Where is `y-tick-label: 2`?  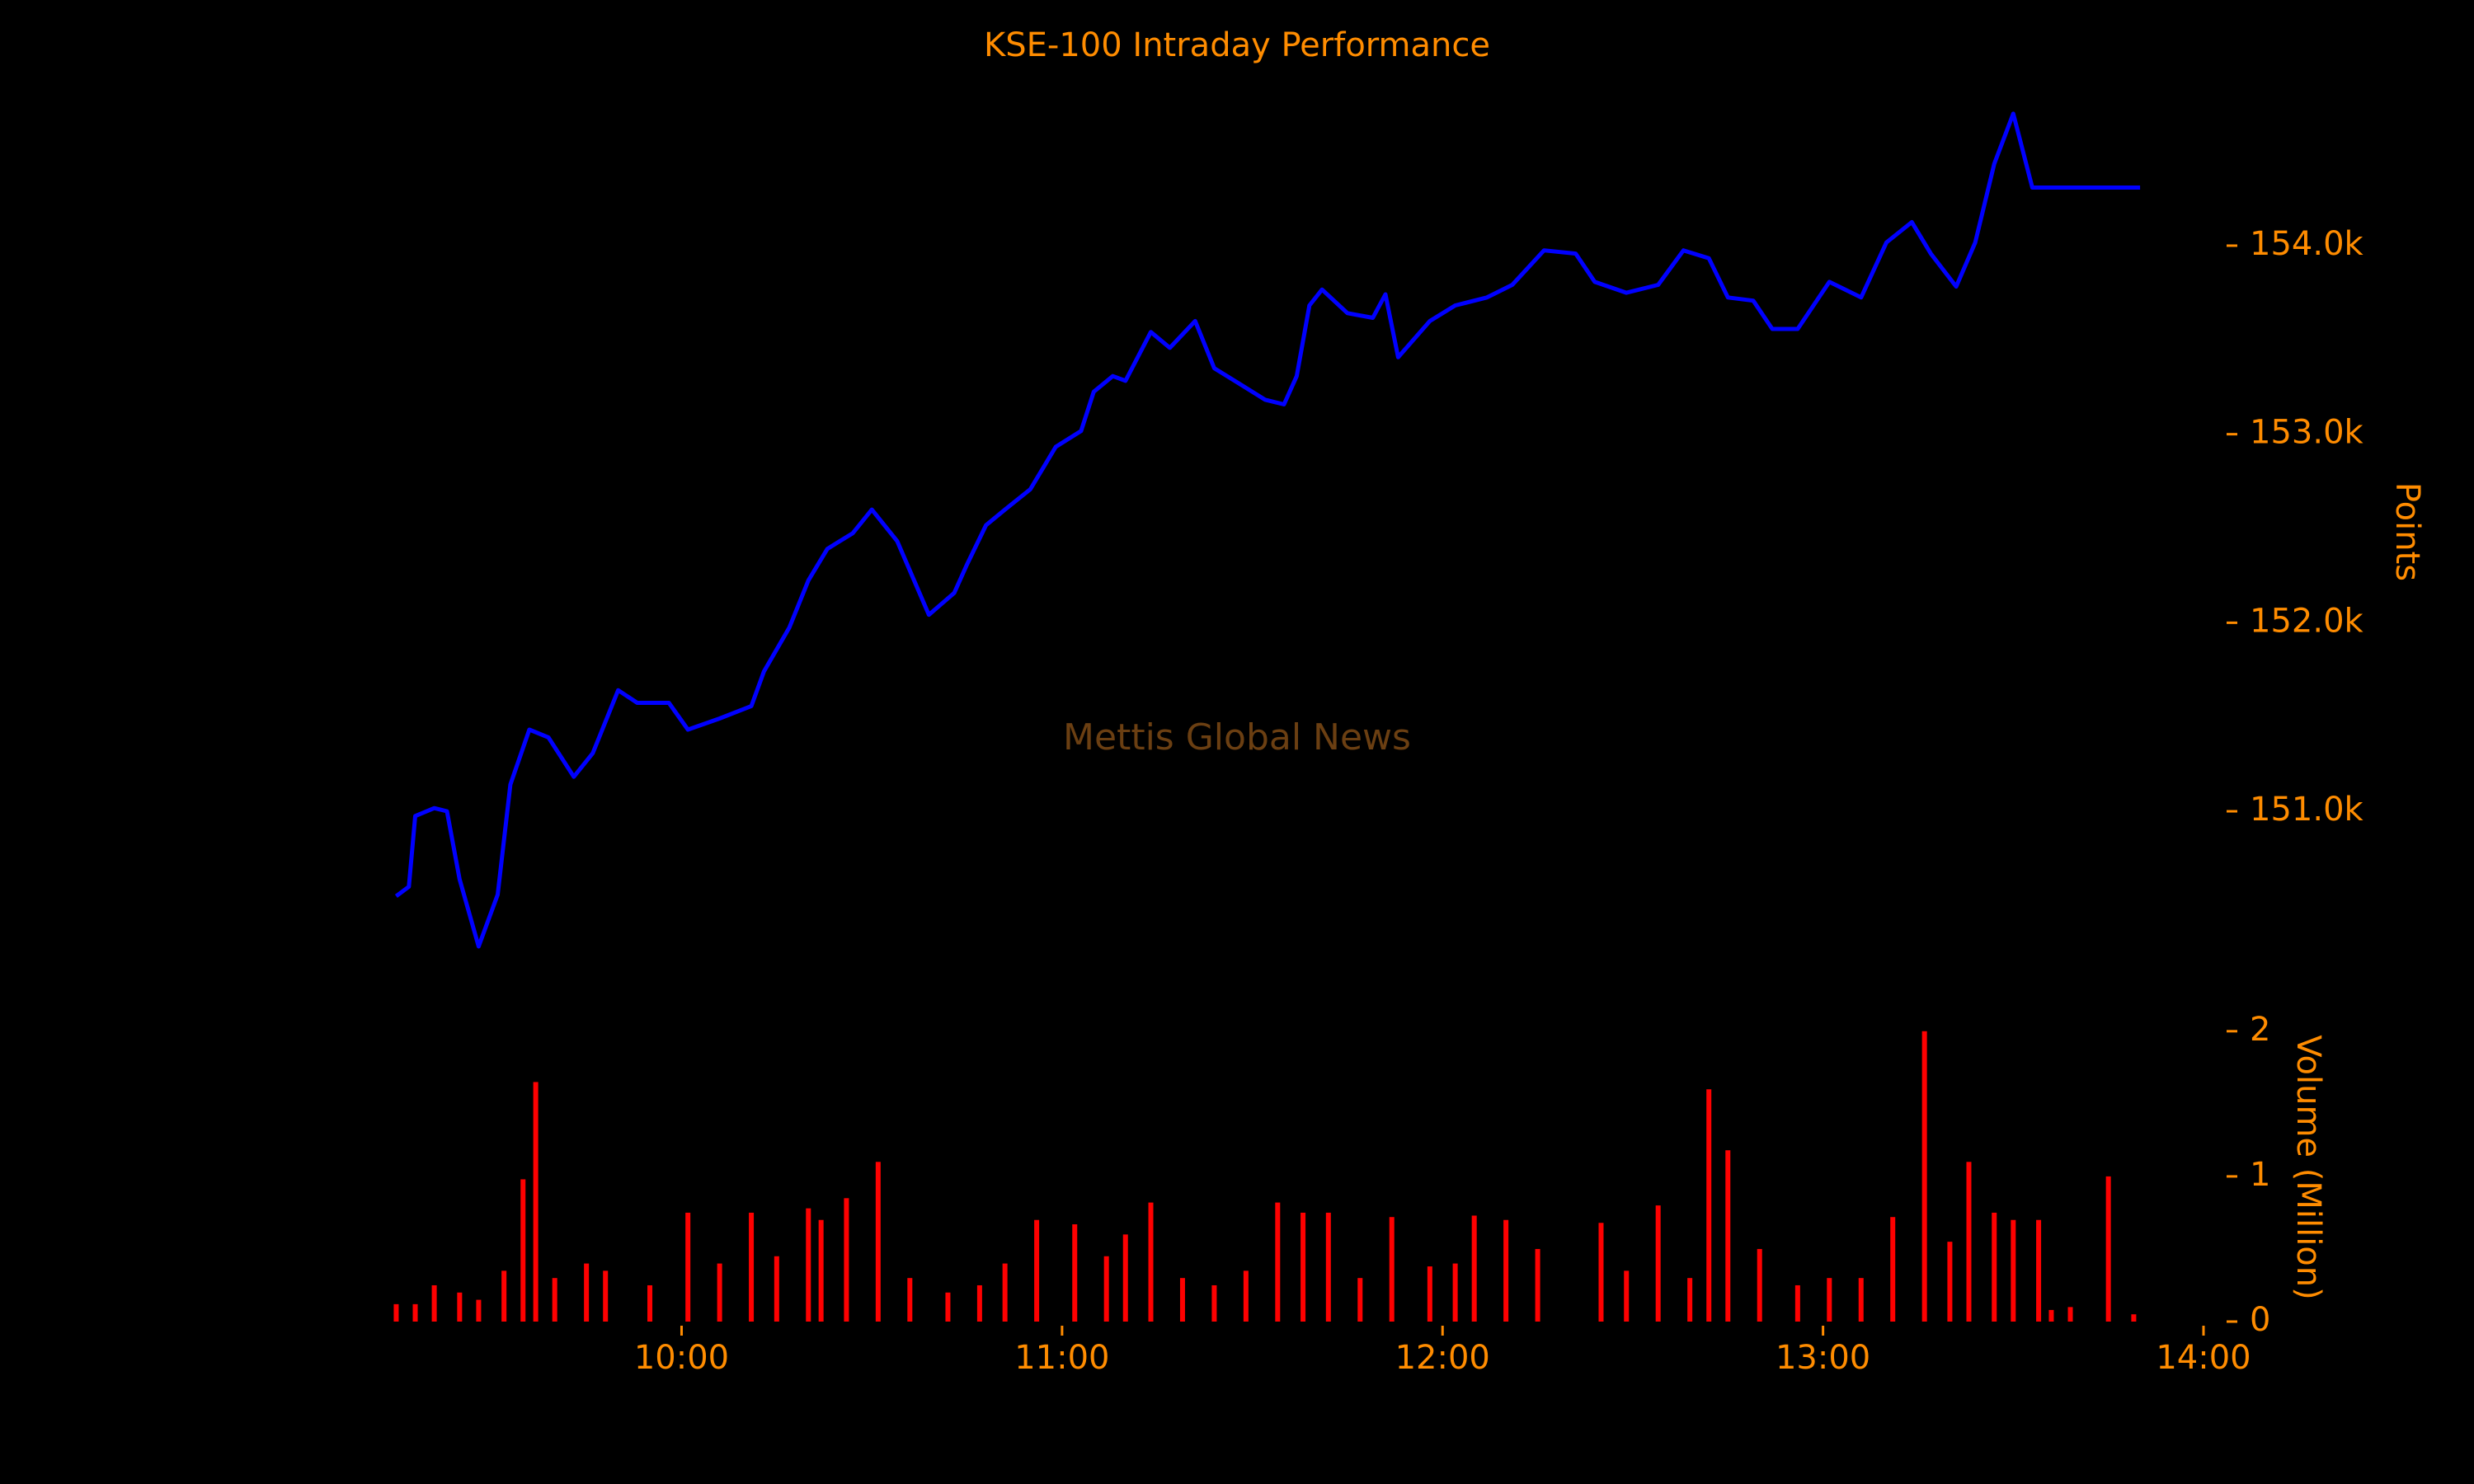 y-tick-label: 2 is located at coordinates (2260, 1030).